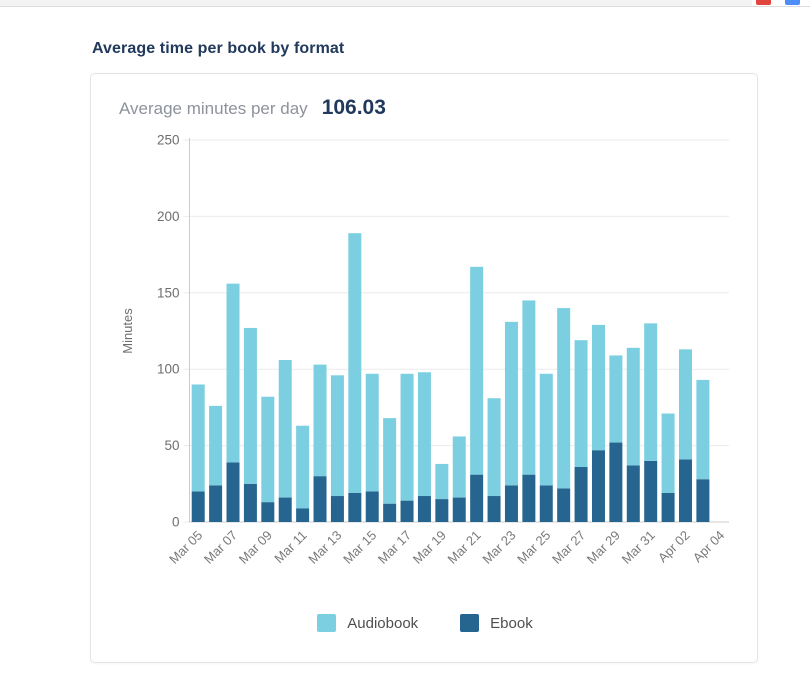  I want to click on window-top-edge-border, so click(405, 6).